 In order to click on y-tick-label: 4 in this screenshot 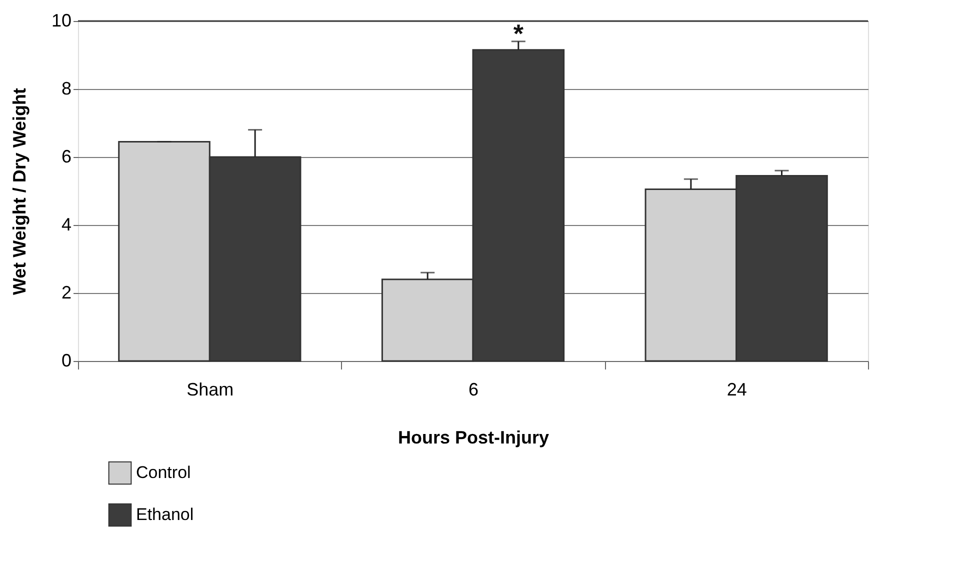, I will do `click(66, 224)`.